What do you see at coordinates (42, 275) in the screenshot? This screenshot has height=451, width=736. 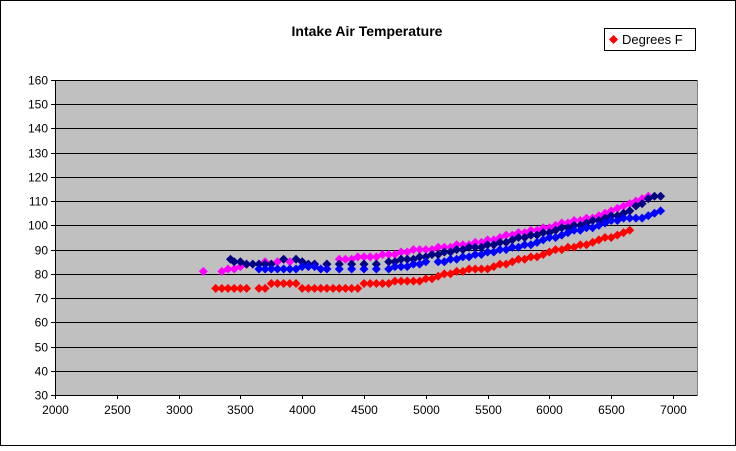 I see `y-tick-label: 80` at bounding box center [42, 275].